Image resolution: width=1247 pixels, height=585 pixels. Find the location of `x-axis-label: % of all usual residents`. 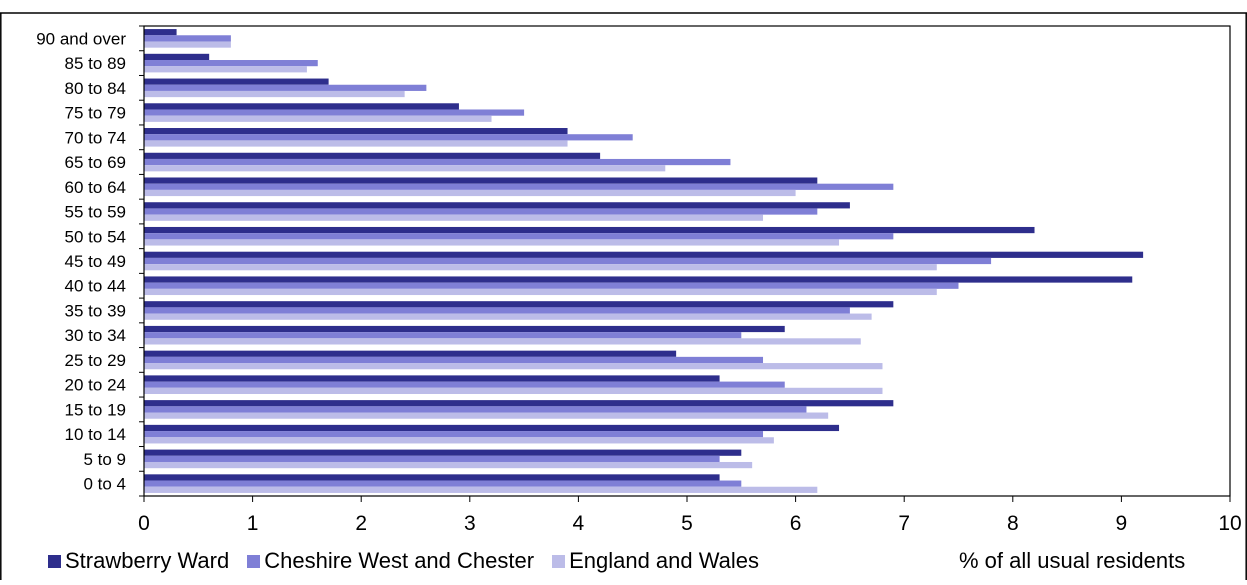

x-axis-label: % of all usual residents is located at coordinates (1072, 560).